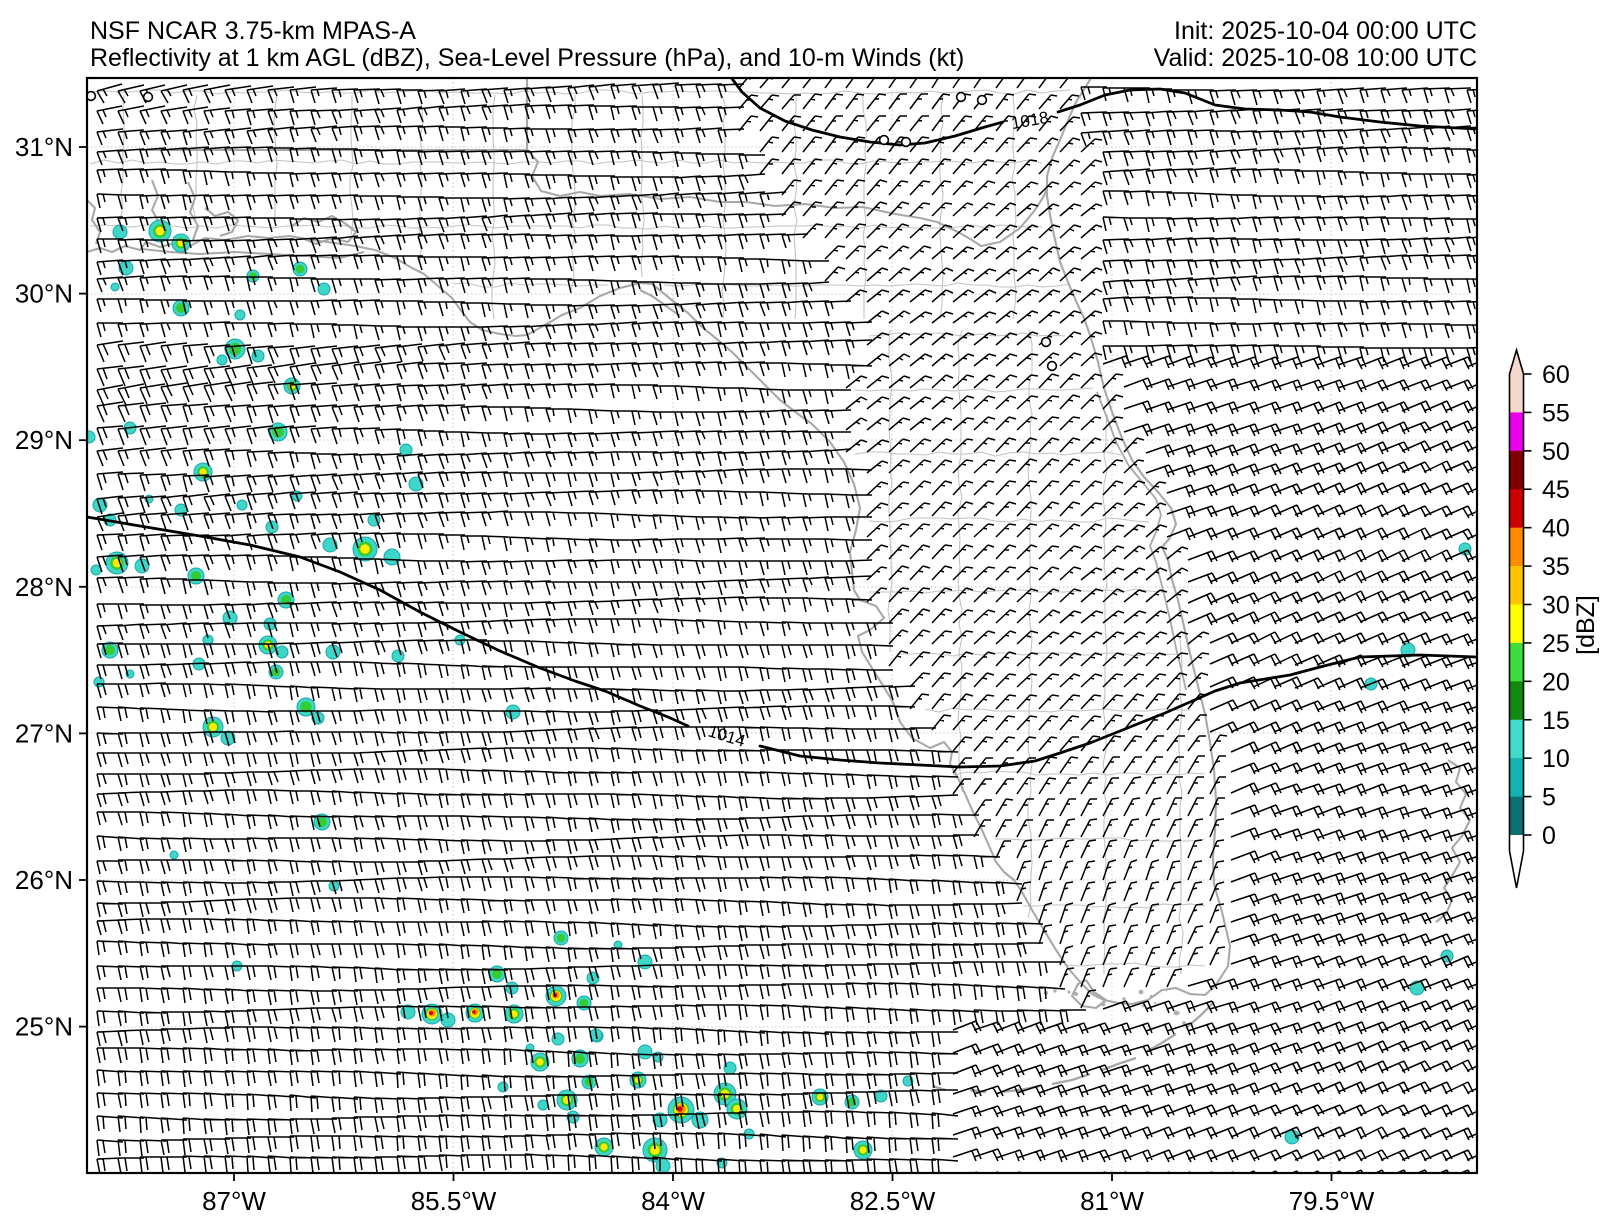  I want to click on svg-text: 20, so click(1556, 682).